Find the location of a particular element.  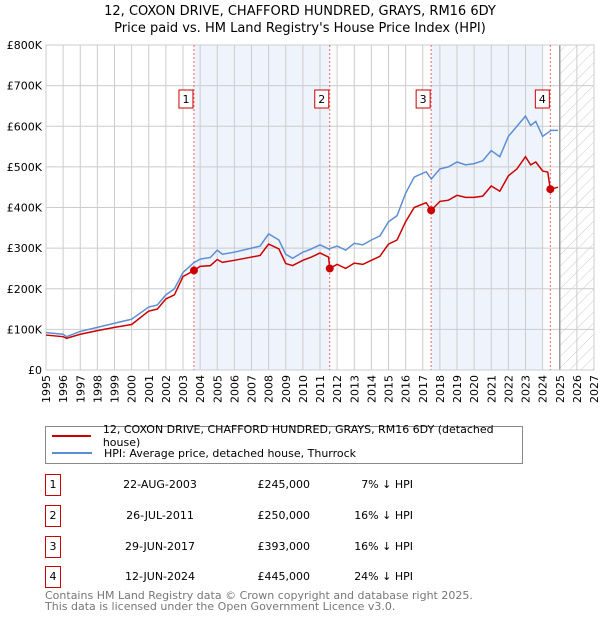

y-tick-label: £500K is located at coordinates (25, 167).